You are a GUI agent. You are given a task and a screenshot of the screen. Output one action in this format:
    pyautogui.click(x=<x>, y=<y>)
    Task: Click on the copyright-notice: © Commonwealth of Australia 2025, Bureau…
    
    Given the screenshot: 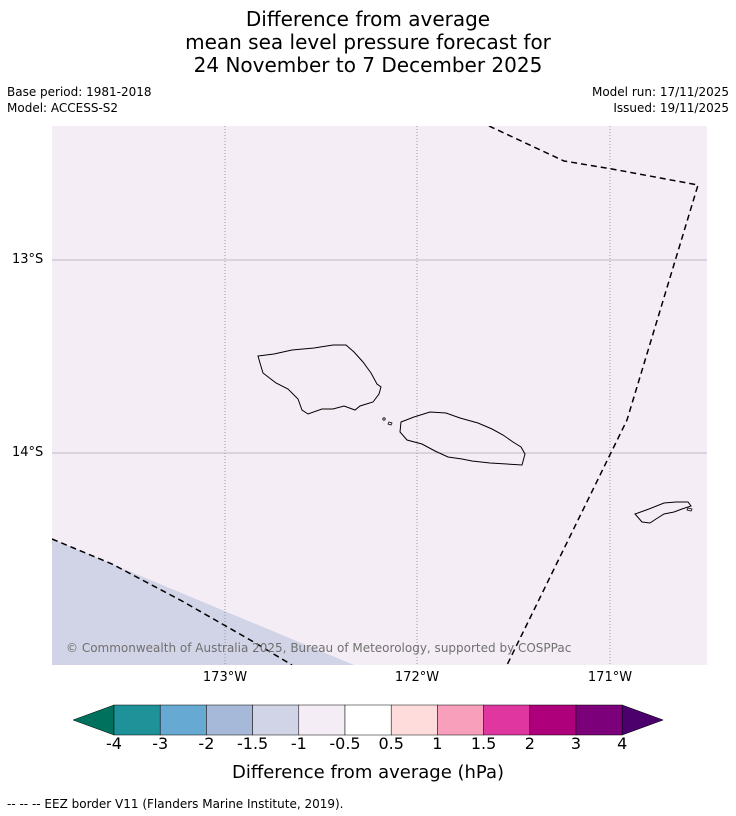 What is the action you would take?
    pyautogui.click(x=319, y=648)
    